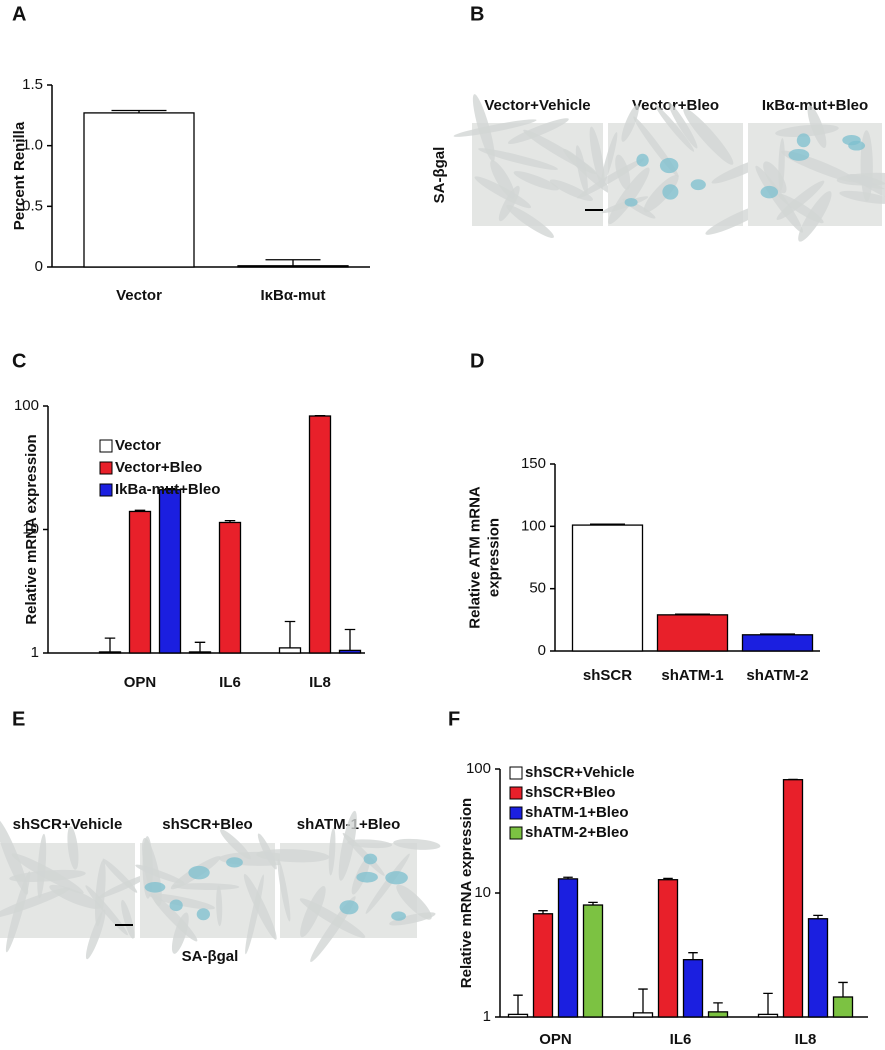  I want to click on y-tick-label: 0, so click(39, 266).